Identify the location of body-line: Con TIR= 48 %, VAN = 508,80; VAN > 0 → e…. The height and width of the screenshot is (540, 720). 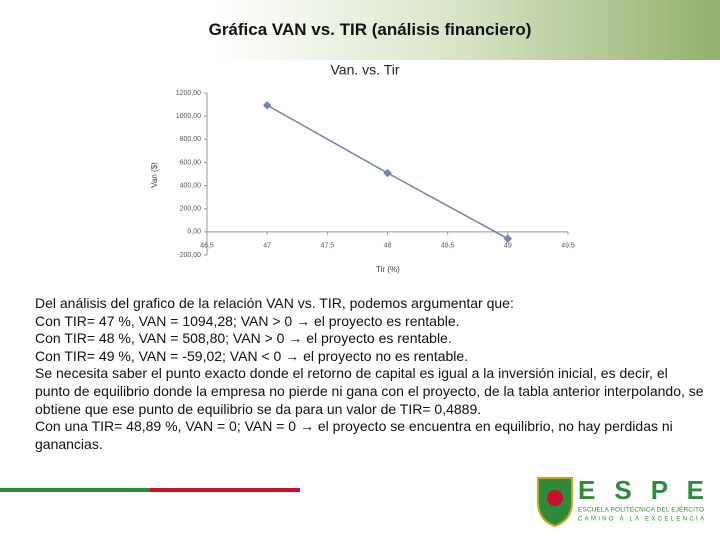
(243, 338).